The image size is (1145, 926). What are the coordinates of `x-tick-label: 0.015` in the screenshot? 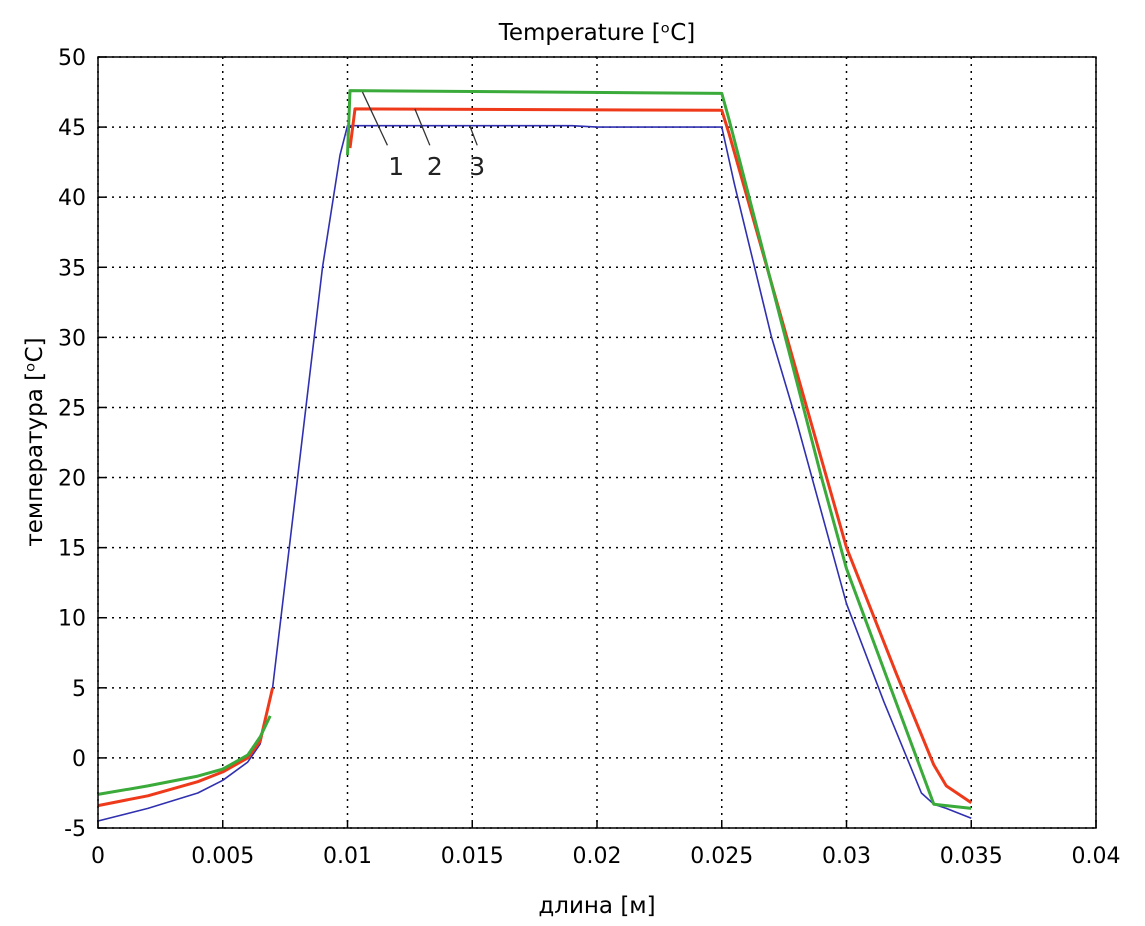 It's located at (472, 856).